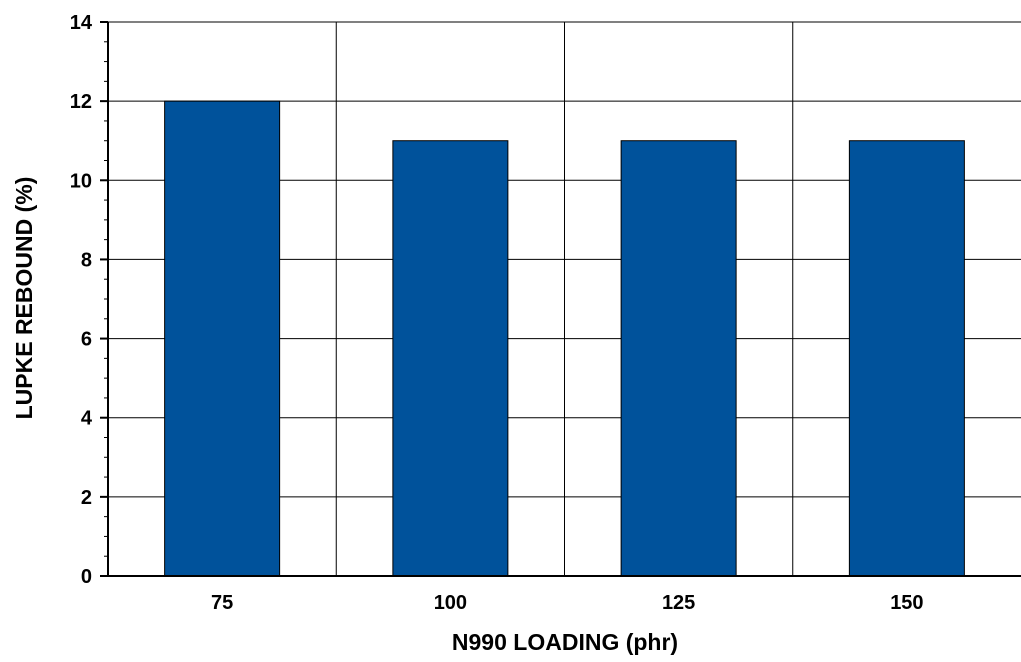  Describe the element at coordinates (86, 340) in the screenshot. I see `y-tick-label: 6` at that location.